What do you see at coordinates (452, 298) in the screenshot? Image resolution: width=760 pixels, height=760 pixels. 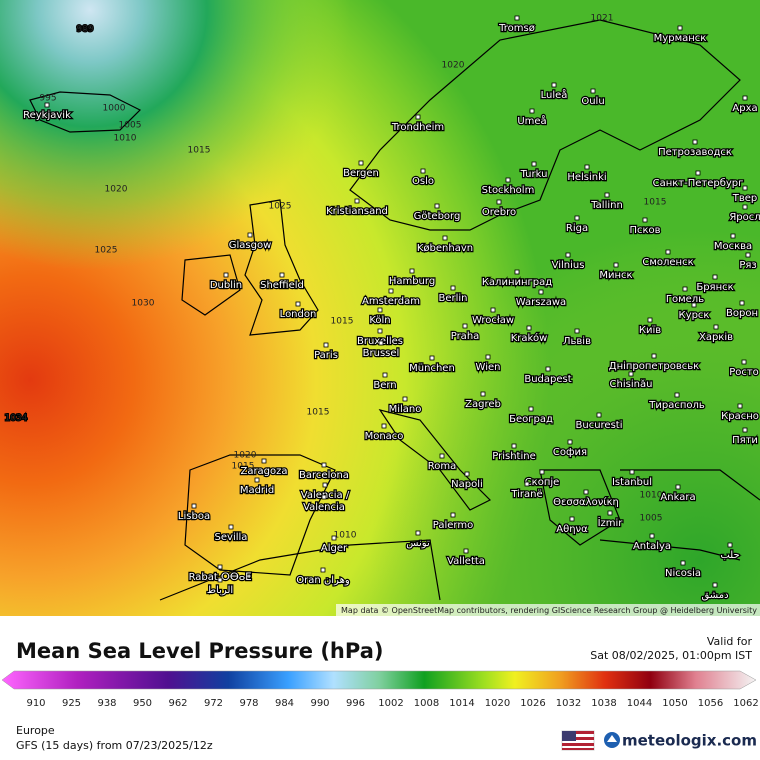 I see `city-label: Berlin` at bounding box center [452, 298].